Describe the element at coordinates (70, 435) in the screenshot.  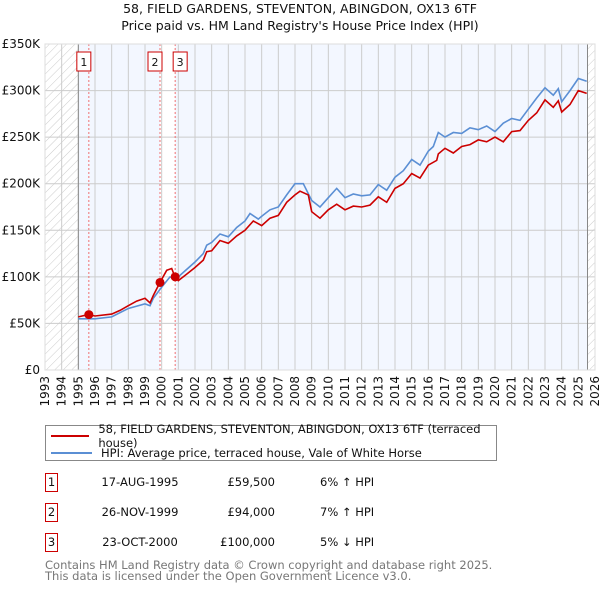
I see `legend-swatch-red` at that location.